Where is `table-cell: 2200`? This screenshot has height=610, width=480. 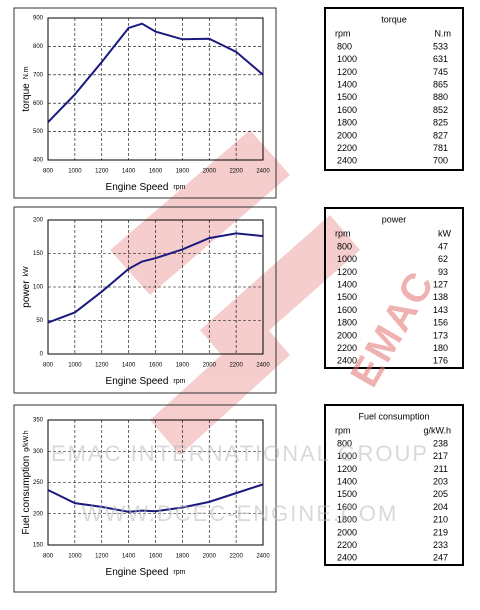 table-cell: 2200 is located at coordinates (347, 148).